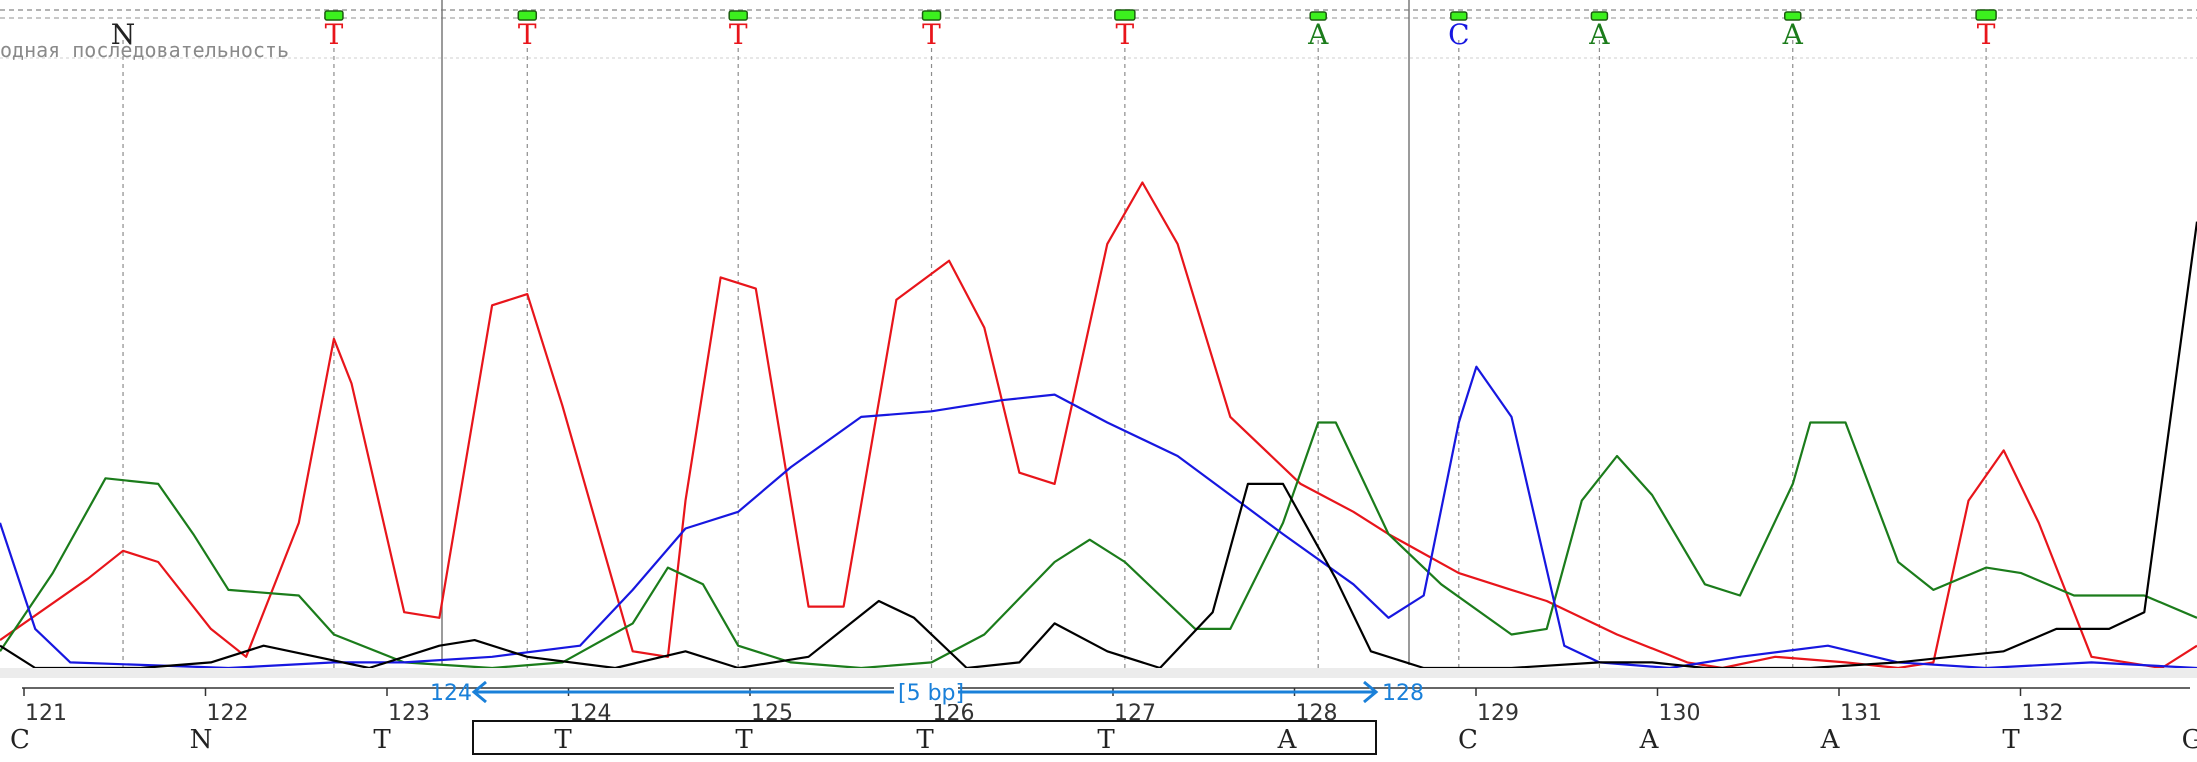  I want to click on consensus-selection-box, so click(924, 737).